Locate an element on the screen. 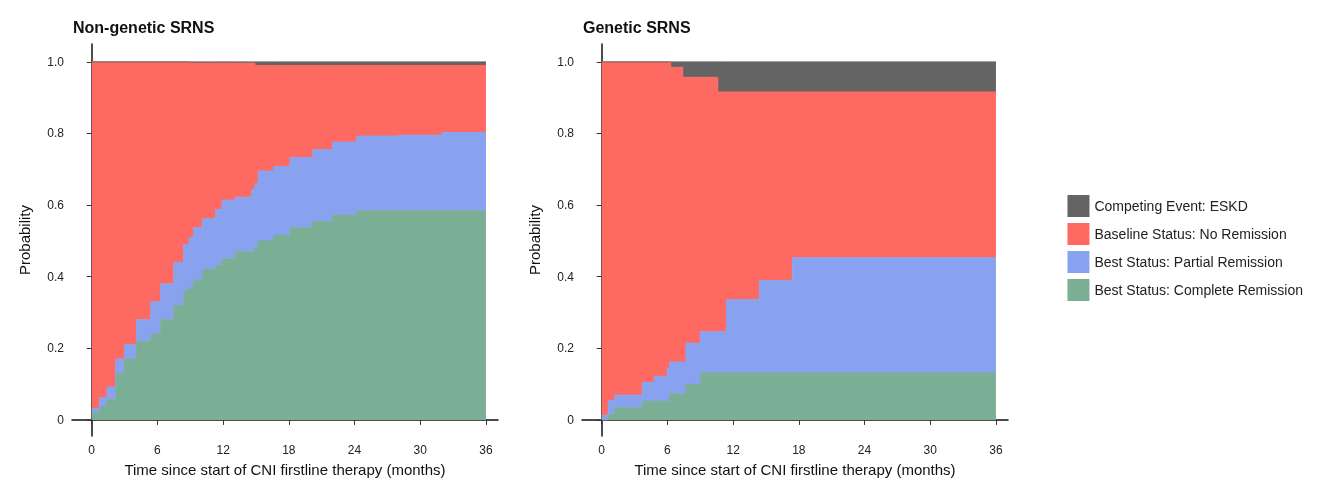 The width and height of the screenshot is (1318, 498). chart-title: Genetic SRNS is located at coordinates (637, 27).